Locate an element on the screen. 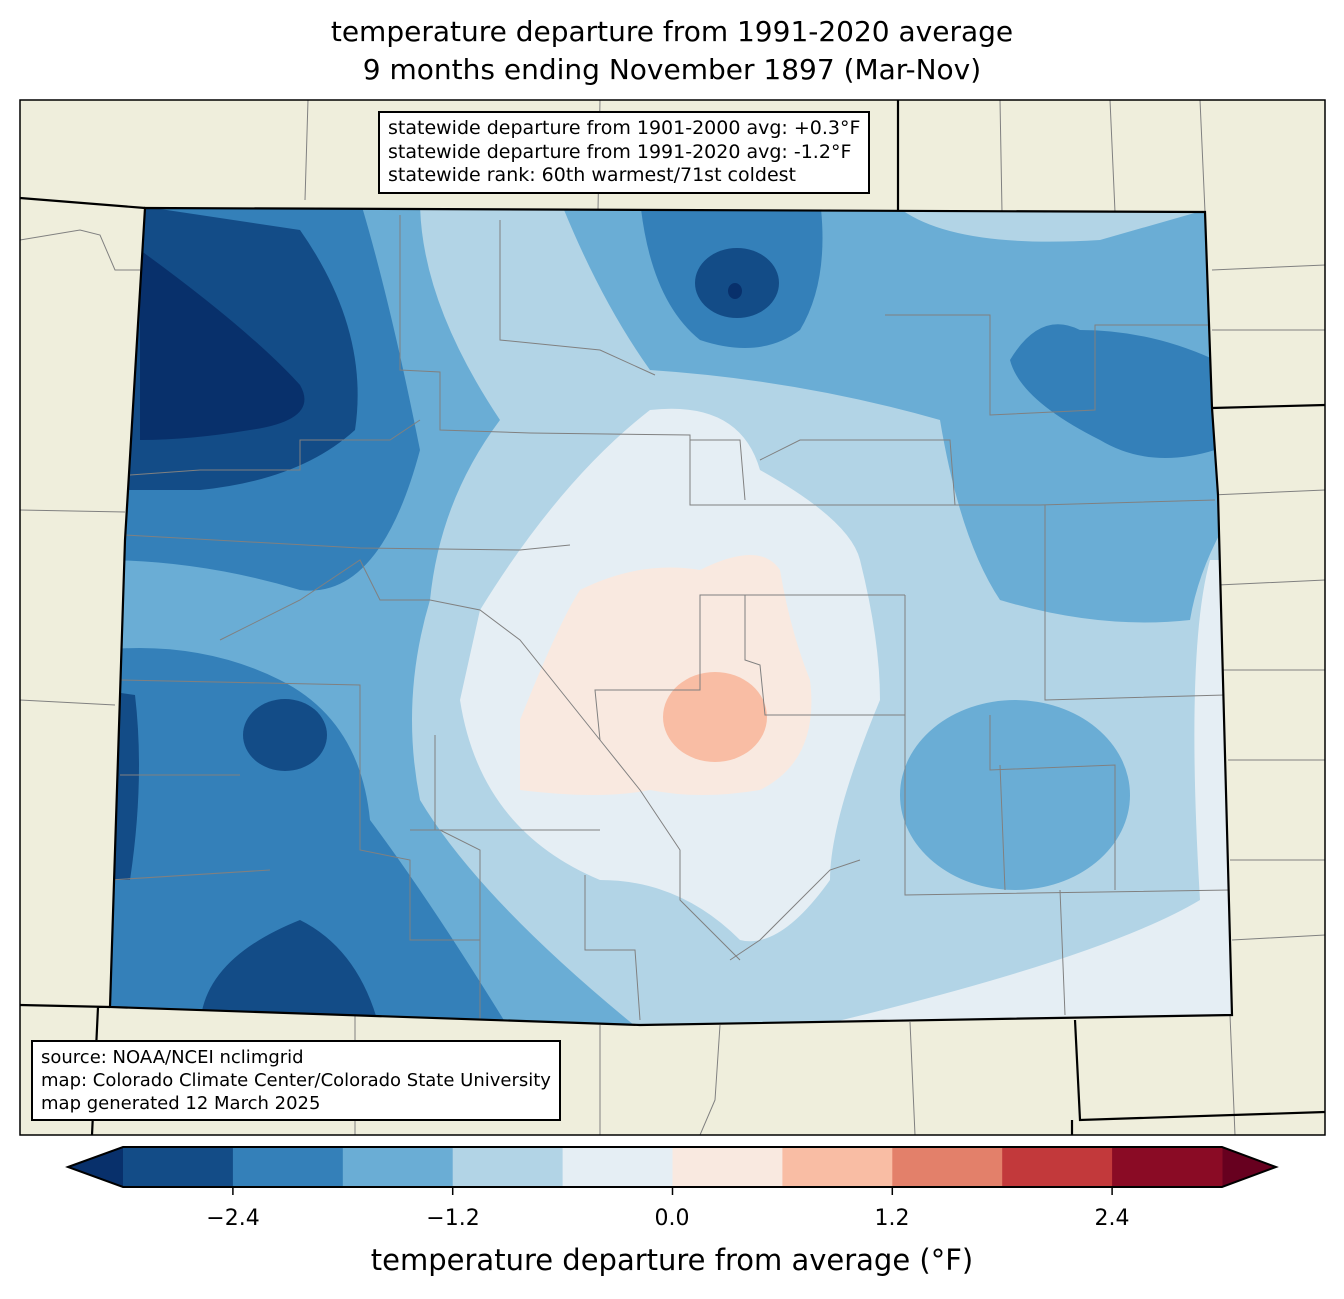 The width and height of the screenshot is (1344, 1299). colorbar is located at coordinates (672, 1170).